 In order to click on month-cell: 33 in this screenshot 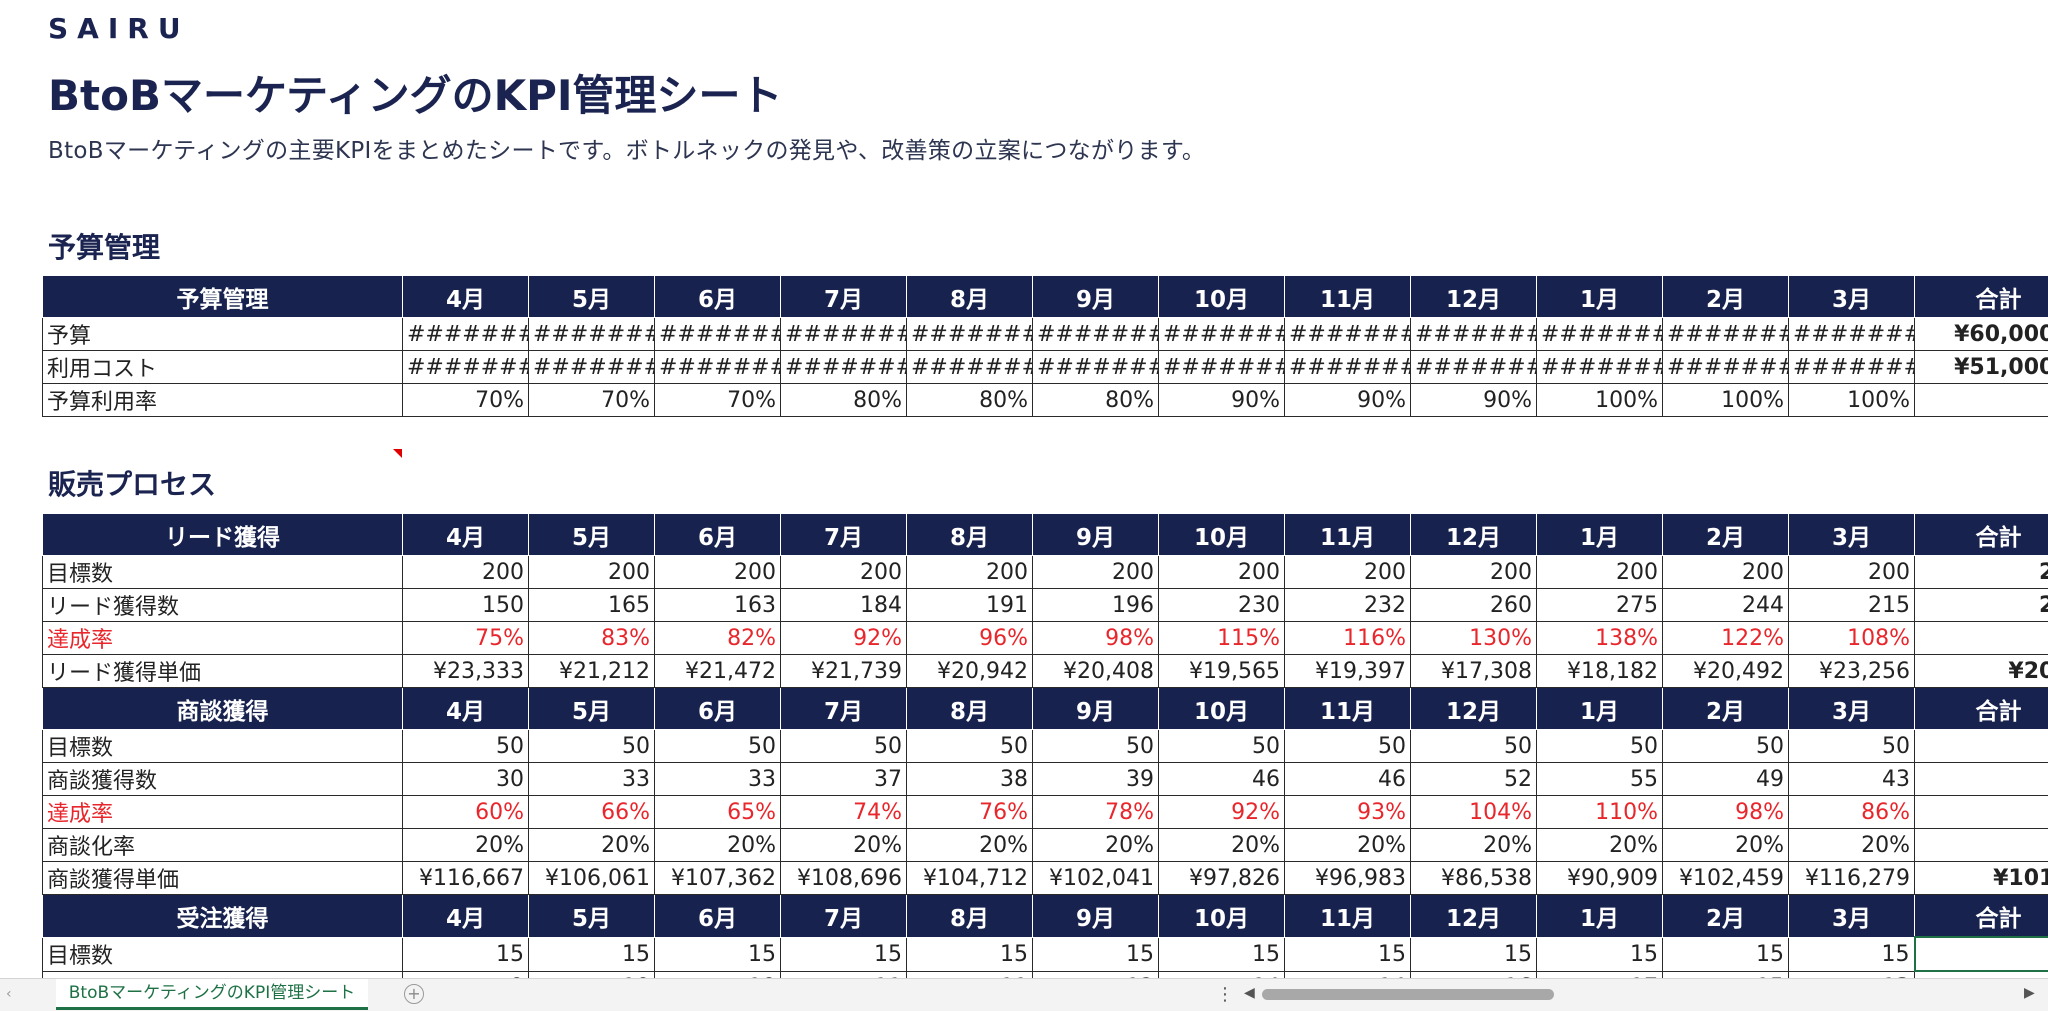, I will do `click(592, 779)`.